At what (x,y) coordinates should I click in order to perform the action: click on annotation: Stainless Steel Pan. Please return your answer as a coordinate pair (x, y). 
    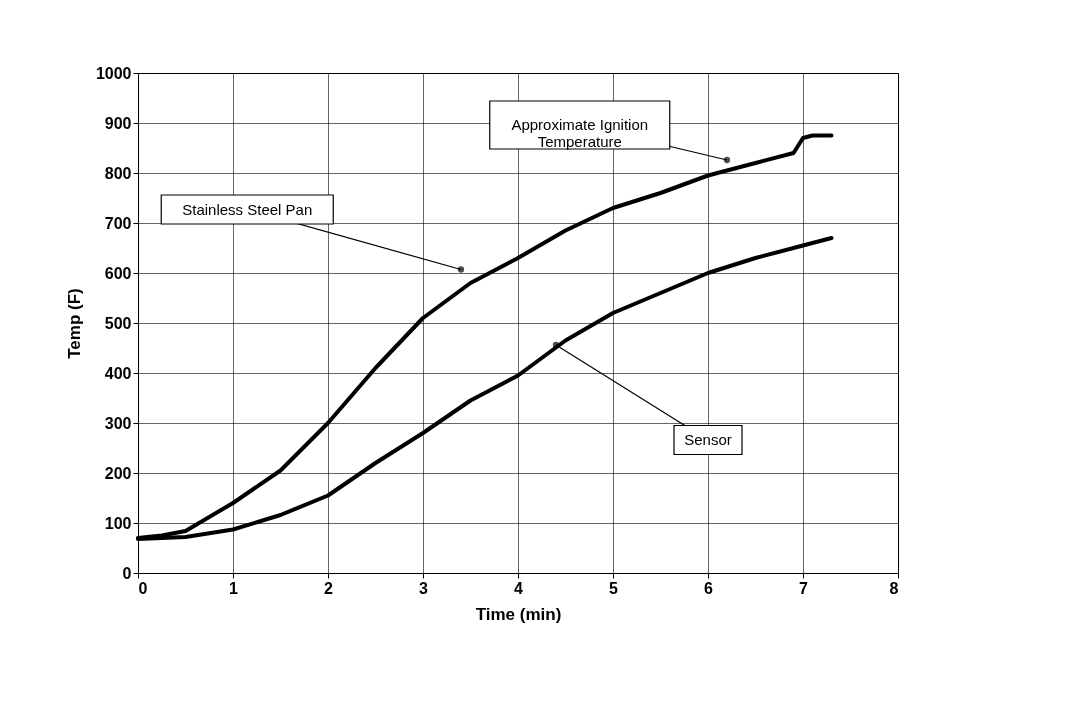
    Looking at the image, I should click on (247, 209).